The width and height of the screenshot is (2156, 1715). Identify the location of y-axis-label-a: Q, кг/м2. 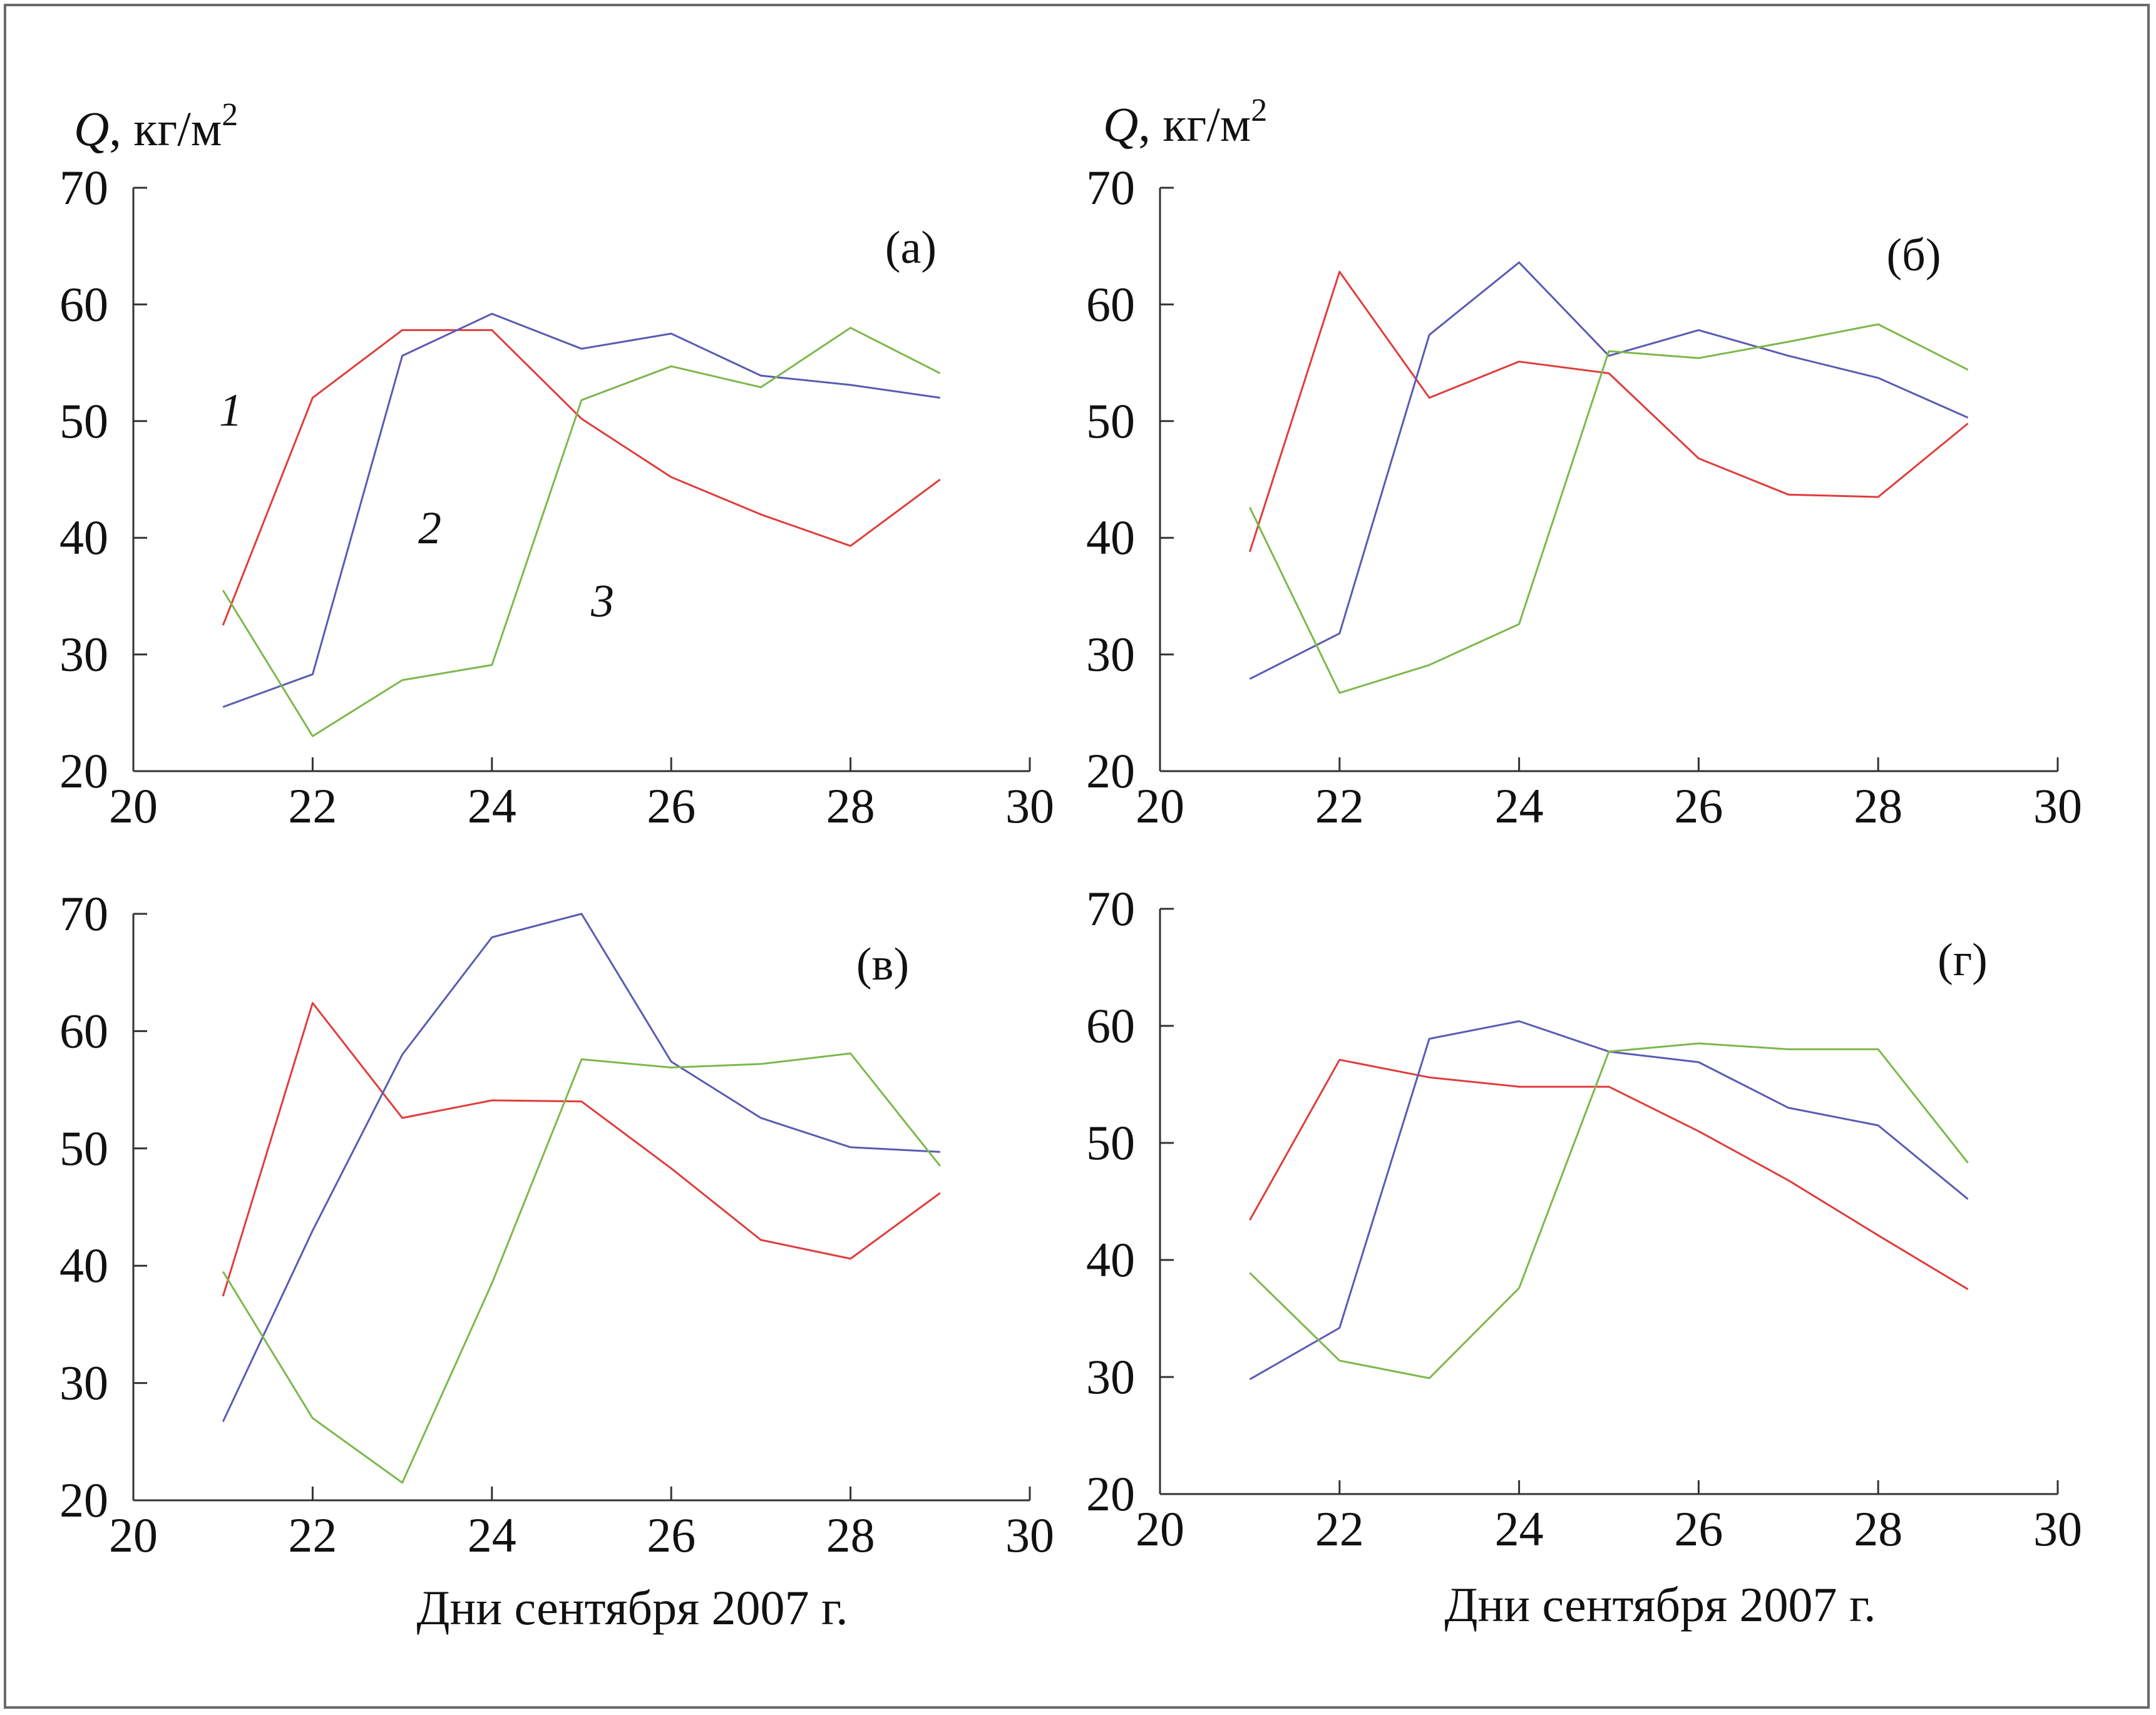
(156, 126).